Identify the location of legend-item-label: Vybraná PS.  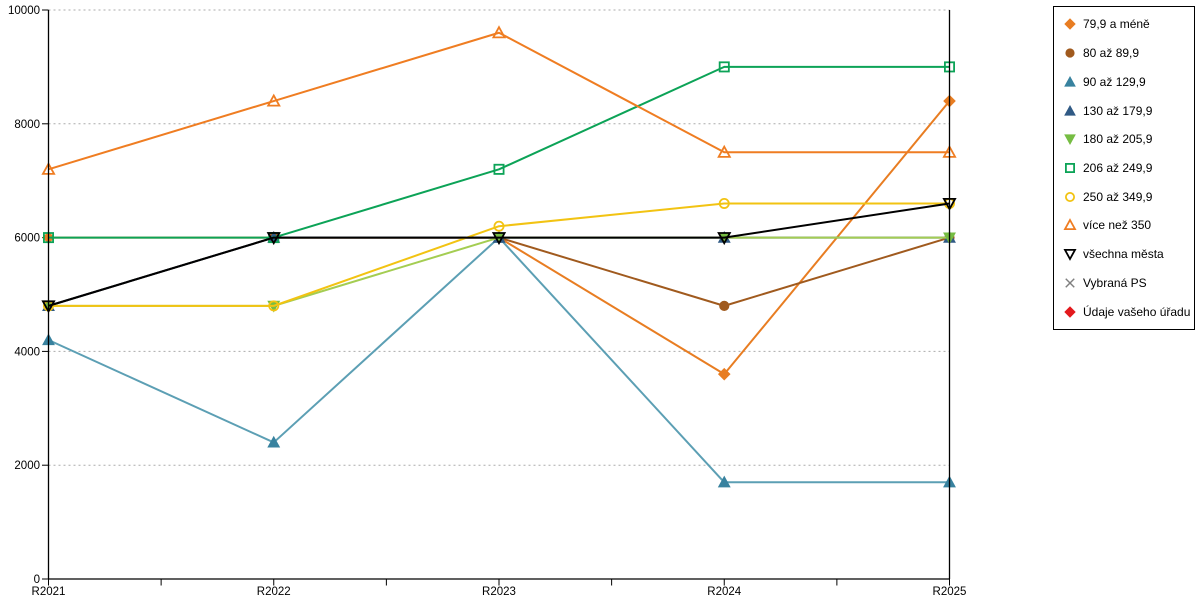
(1115, 282).